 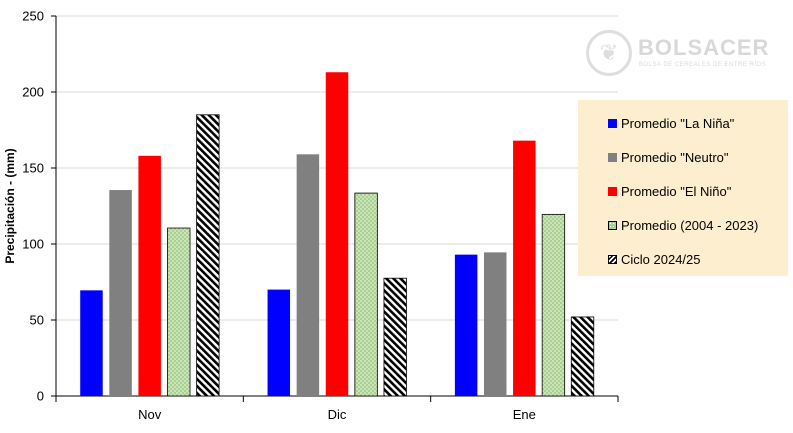 What do you see at coordinates (33, 16) in the screenshot?
I see `y-tick-label: 250` at bounding box center [33, 16].